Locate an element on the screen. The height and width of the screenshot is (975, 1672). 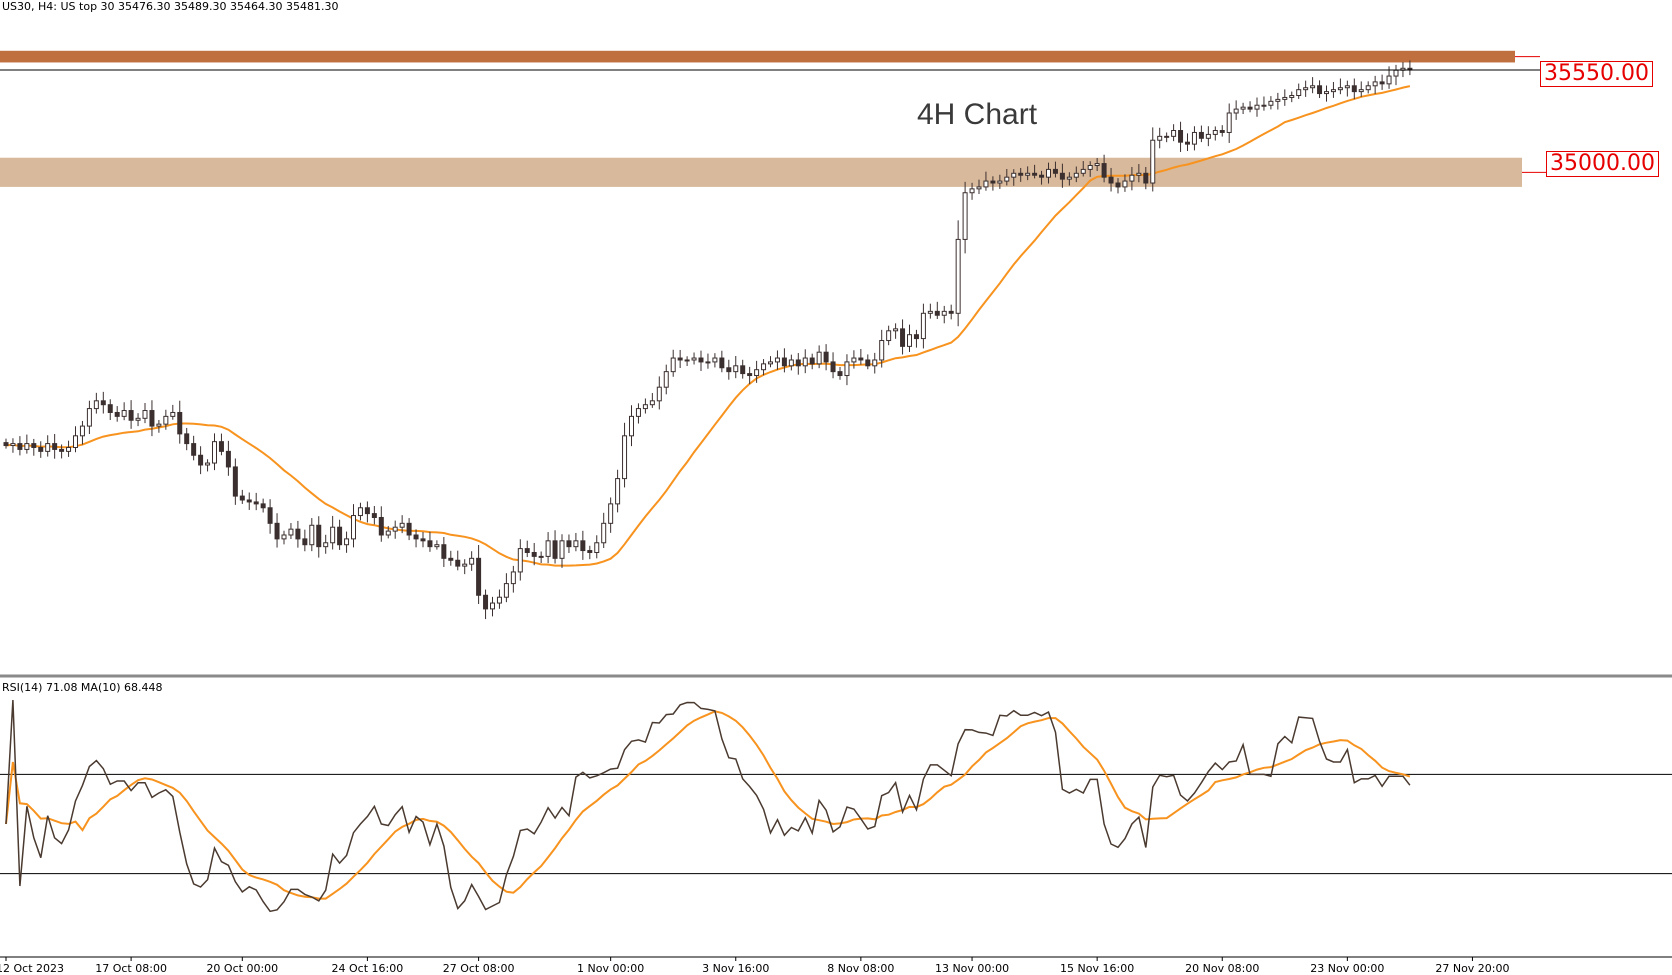
x-axis-tick-label: 27 Nov 20:00 is located at coordinates (1472, 968).